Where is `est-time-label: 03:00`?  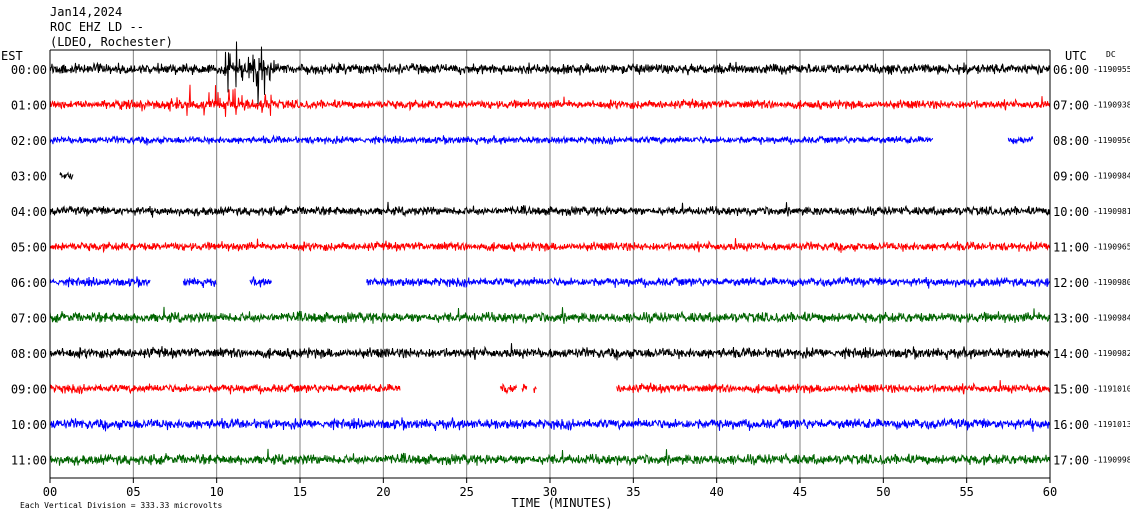 est-time-label: 03:00 is located at coordinates (29, 177).